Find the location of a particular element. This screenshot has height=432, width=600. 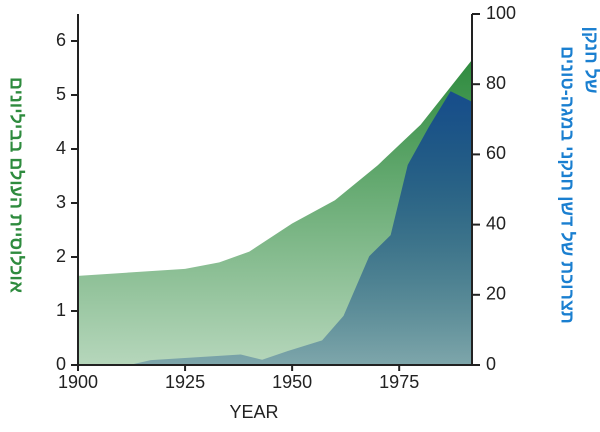

x-axis-label: YEAR is located at coordinates (253, 412).